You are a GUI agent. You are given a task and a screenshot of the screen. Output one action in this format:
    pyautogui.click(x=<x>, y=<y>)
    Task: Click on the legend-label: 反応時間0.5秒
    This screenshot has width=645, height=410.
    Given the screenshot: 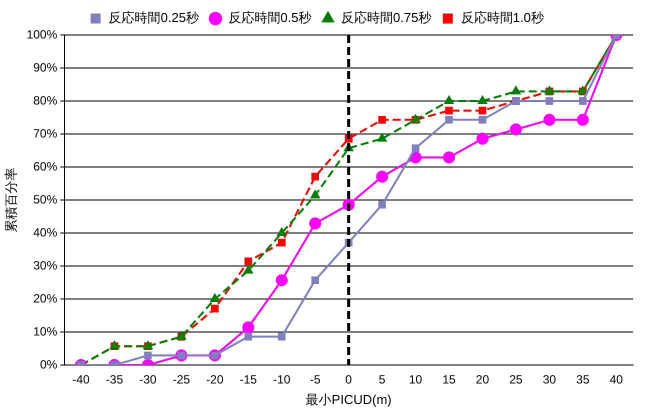 What is the action you would take?
    pyautogui.click(x=270, y=18)
    